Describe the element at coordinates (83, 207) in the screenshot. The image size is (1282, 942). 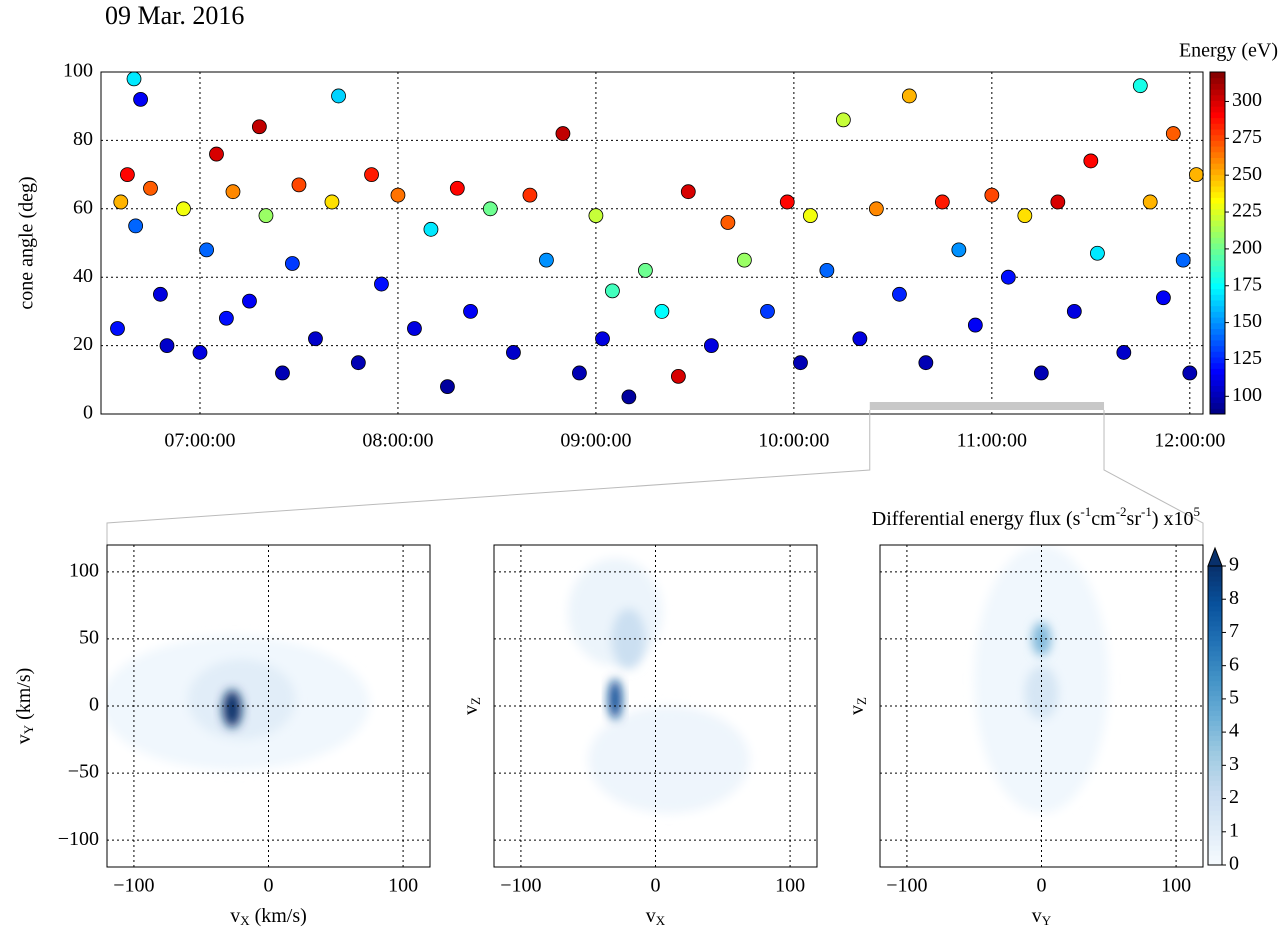
I see `y-tick-label: 60` at that location.